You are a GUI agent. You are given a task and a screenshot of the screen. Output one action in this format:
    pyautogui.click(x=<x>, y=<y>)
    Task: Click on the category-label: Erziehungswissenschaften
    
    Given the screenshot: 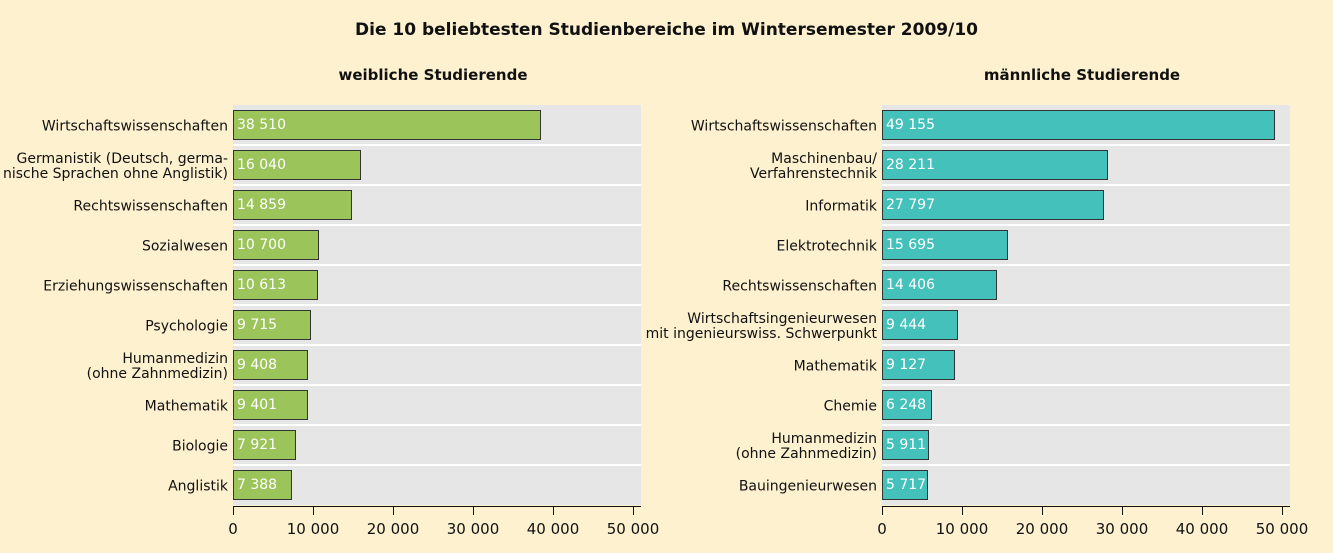 What is the action you would take?
    pyautogui.click(x=135, y=286)
    